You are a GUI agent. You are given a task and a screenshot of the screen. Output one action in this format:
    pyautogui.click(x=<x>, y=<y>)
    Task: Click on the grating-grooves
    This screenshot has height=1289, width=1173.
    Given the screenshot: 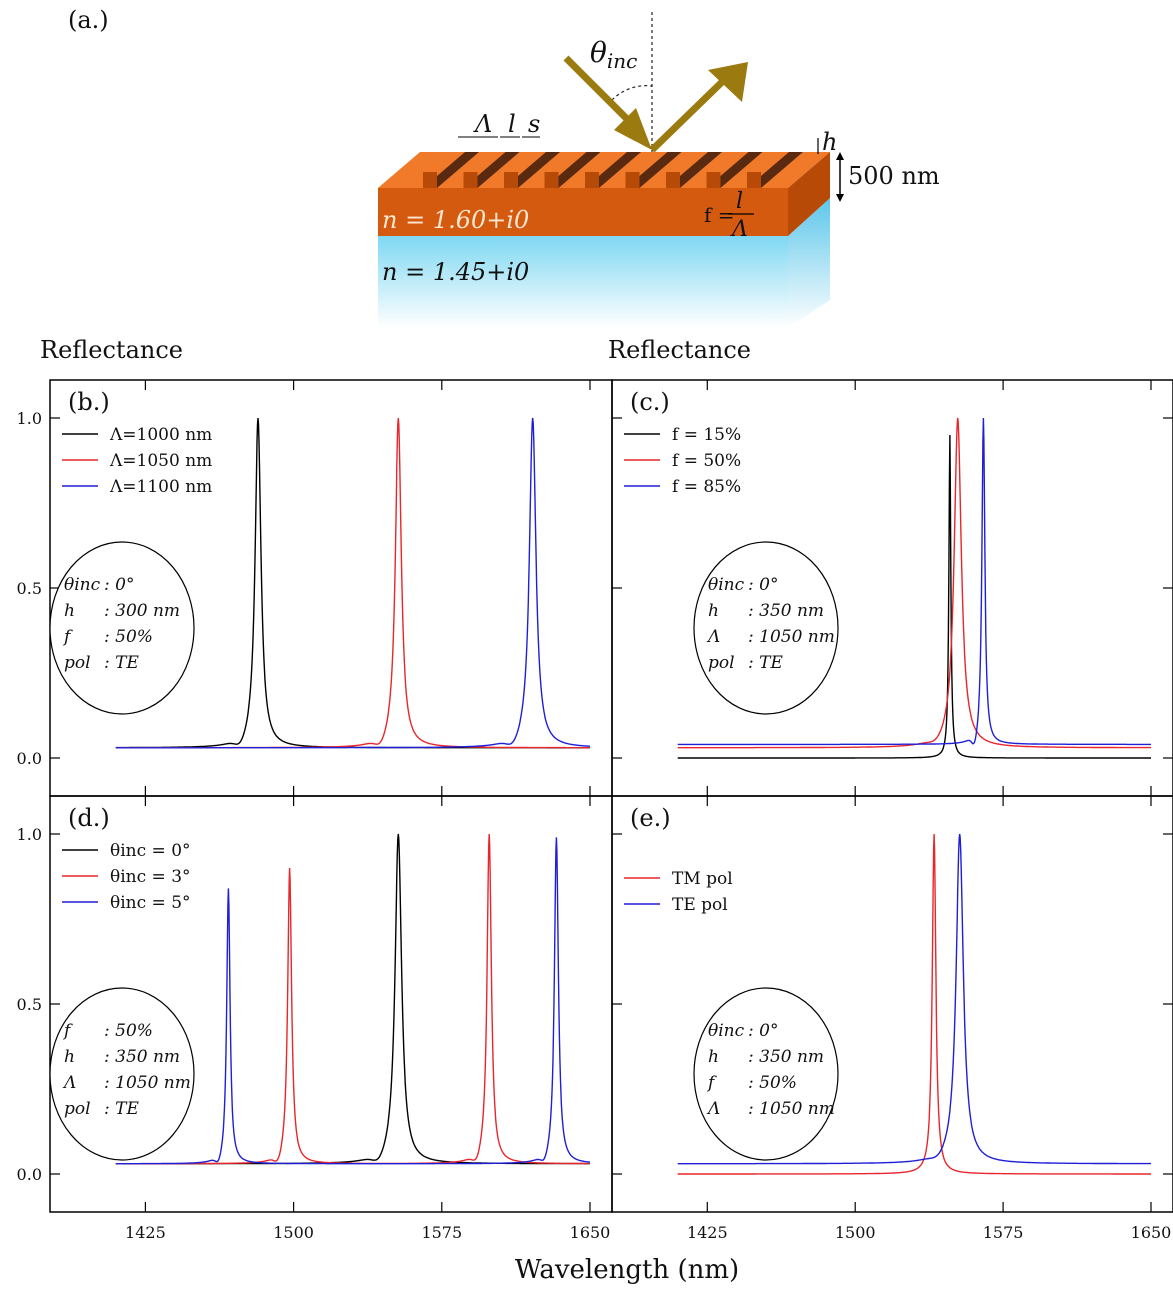 What is the action you would take?
    pyautogui.click(x=613, y=170)
    